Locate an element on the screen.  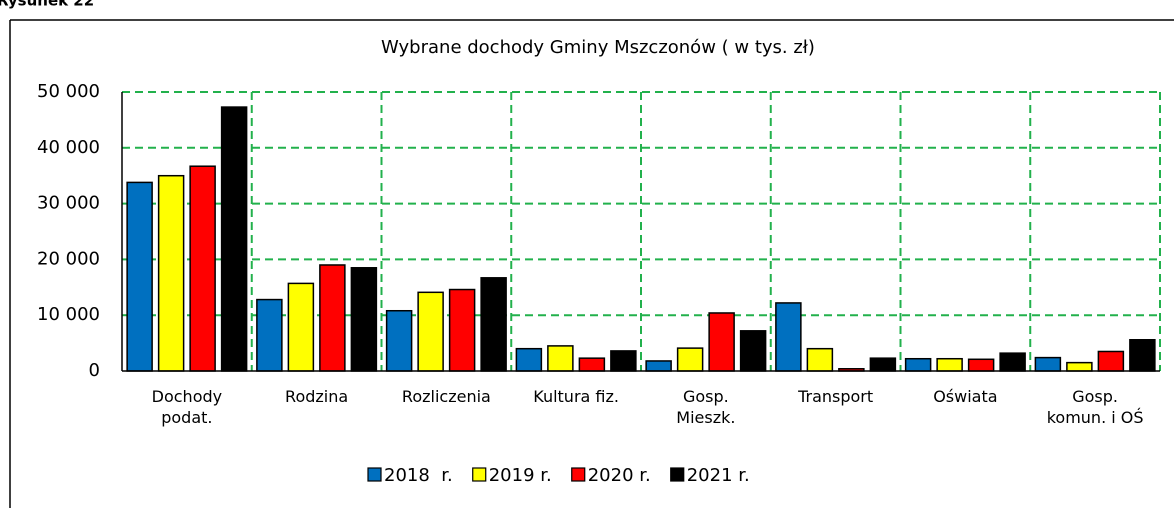
figure-label: Rysunek 22 is located at coordinates (47, 5).